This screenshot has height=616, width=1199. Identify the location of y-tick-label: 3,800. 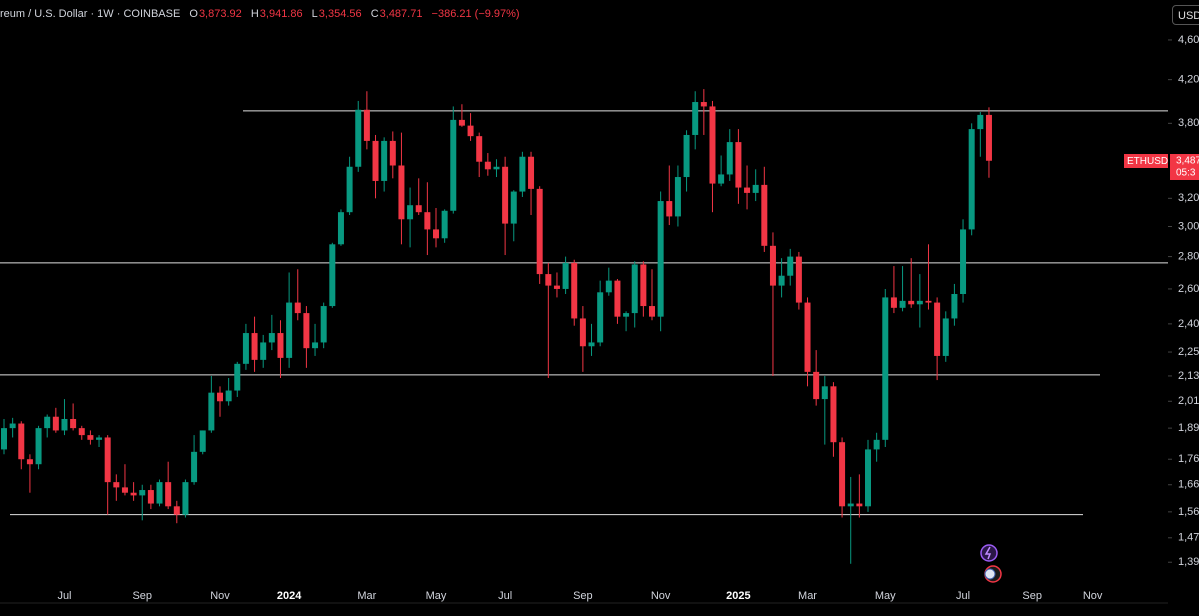
(1188, 123).